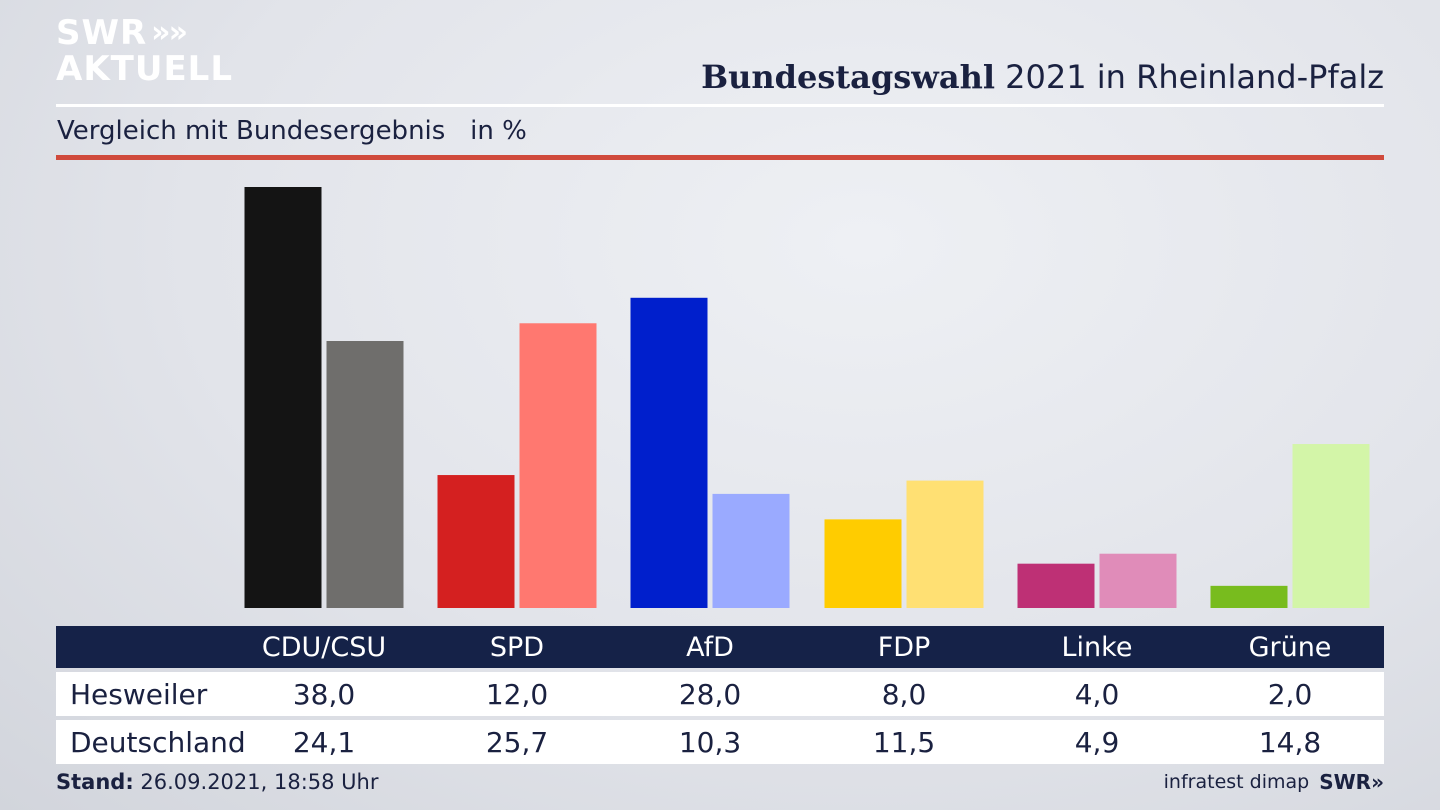  I want to click on bar-fdp-hesweiler, so click(863, 563).